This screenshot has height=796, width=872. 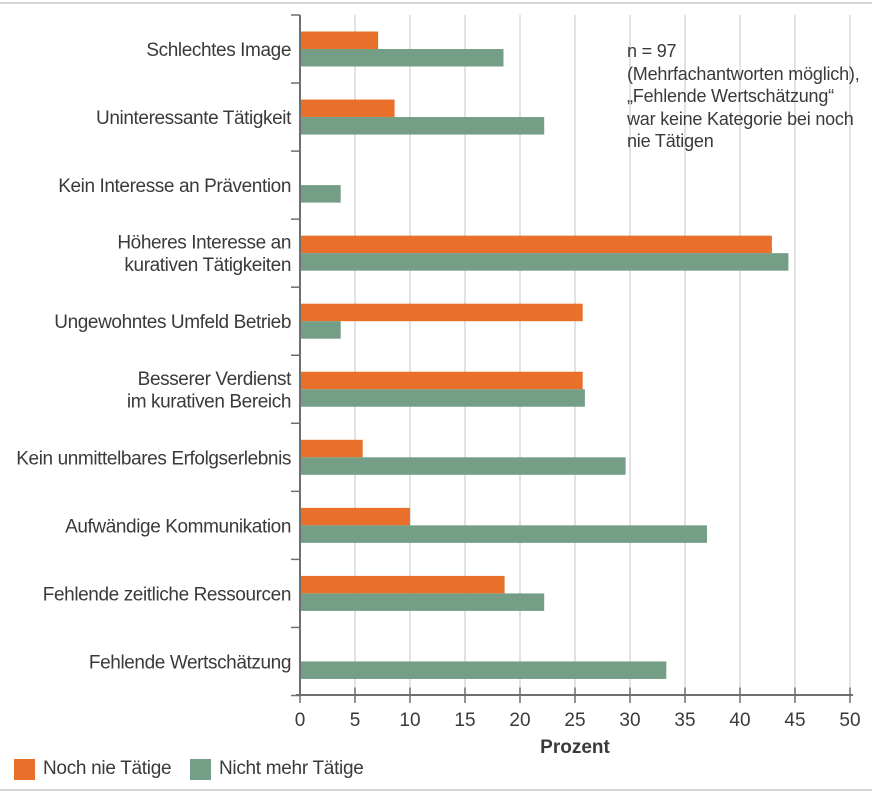 I want to click on category-label: Fehlende zeitliche Ressourcen, so click(x=167, y=594).